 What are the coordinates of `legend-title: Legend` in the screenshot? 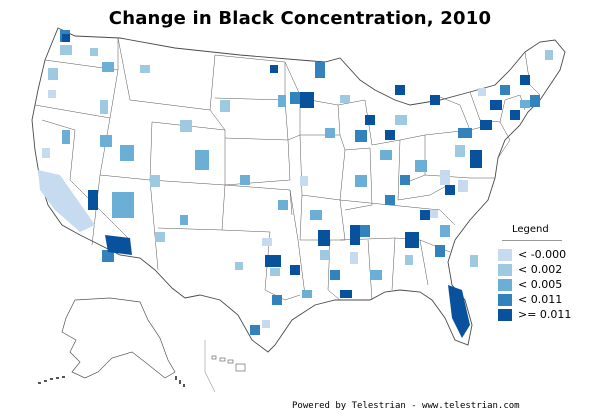 It's located at (530, 229).